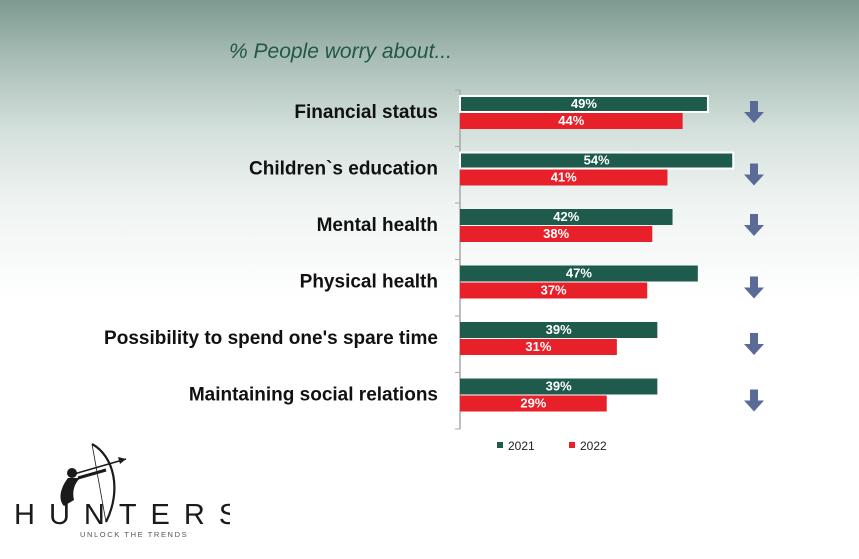 The height and width of the screenshot is (559, 859). I want to click on data-label-2022: 38%, so click(556, 233).